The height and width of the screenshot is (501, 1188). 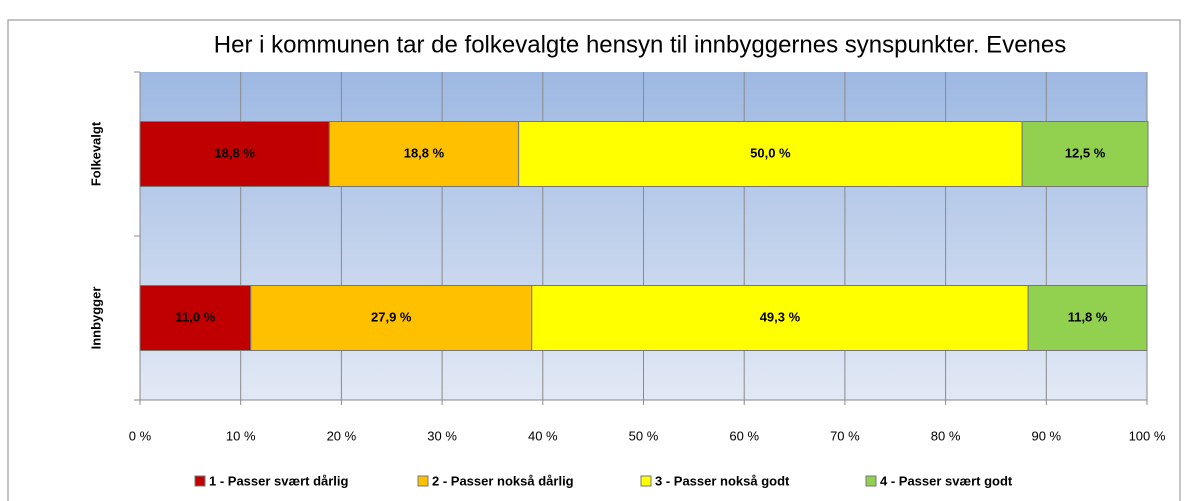 What do you see at coordinates (946, 480) in the screenshot?
I see `legend-label: 4 - Passer svært godt` at bounding box center [946, 480].